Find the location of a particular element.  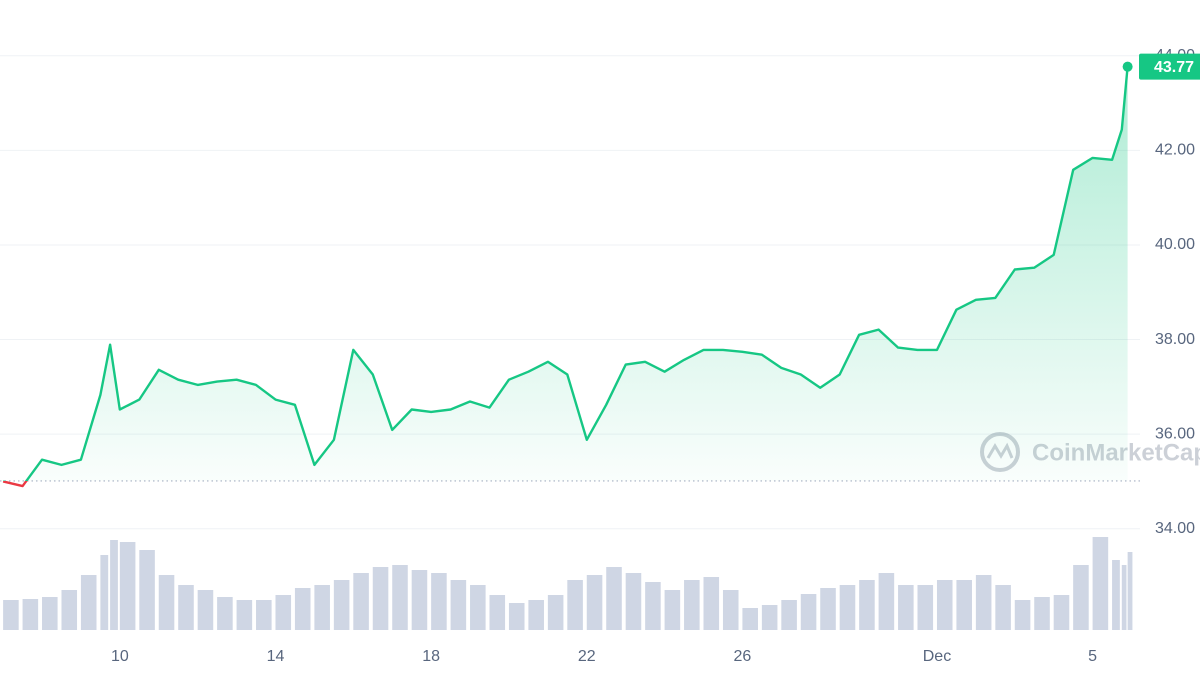

x-tick-label: 26 is located at coordinates (743, 656).